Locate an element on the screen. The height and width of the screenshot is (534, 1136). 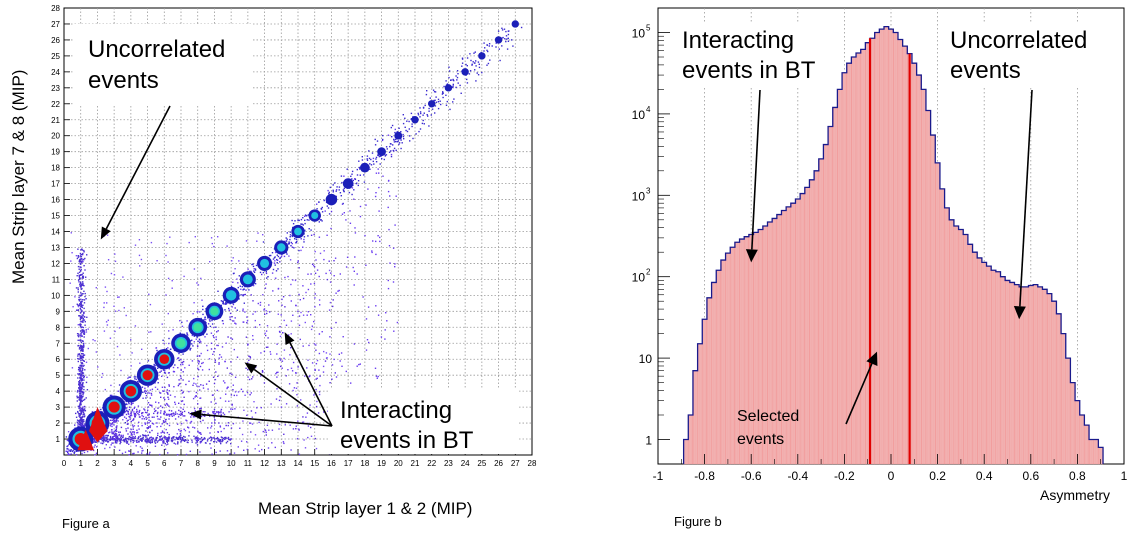
peak-halo is located at coordinates (398, 135).